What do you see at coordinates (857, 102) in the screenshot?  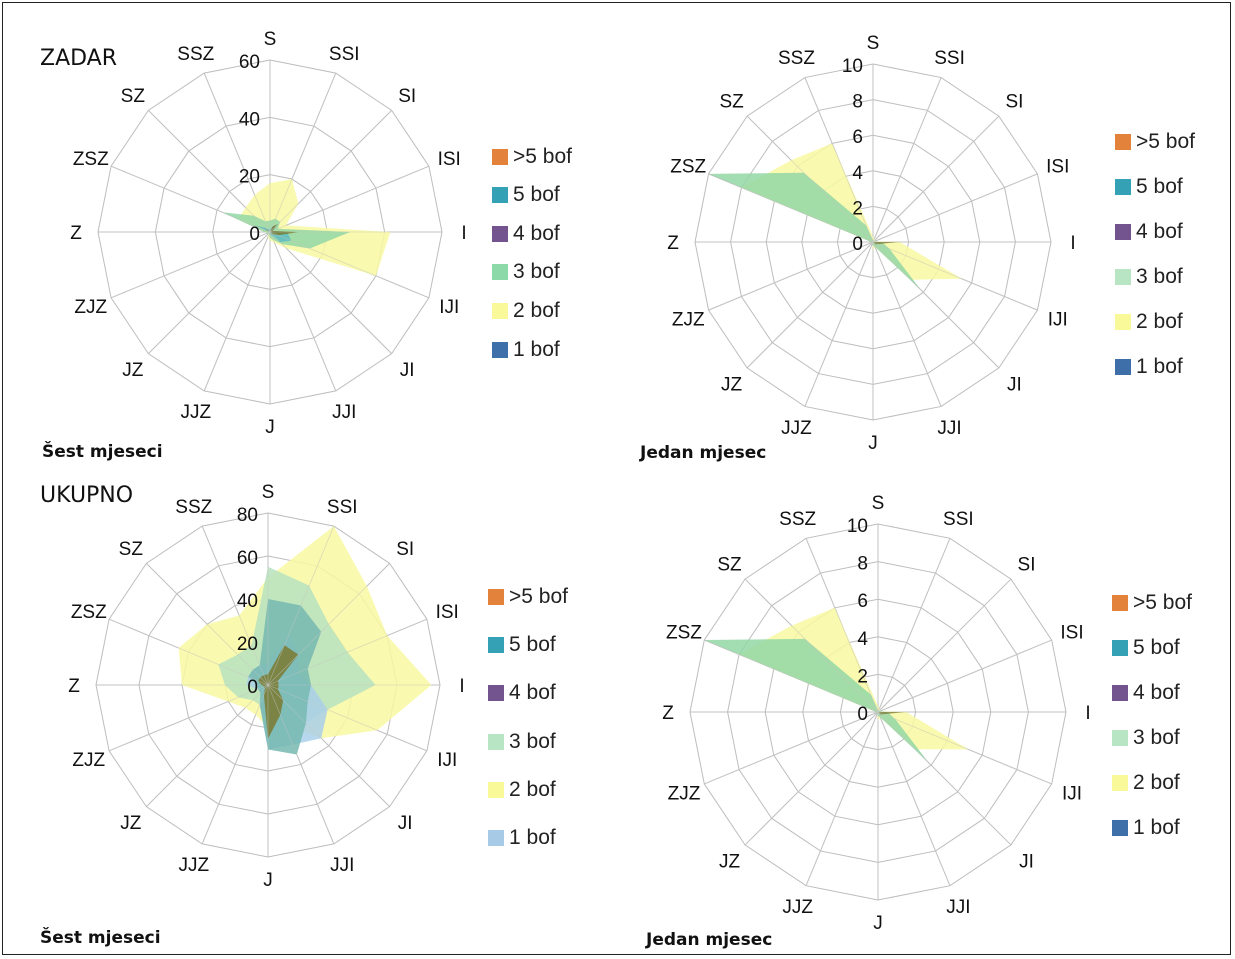 I see `tick-label: 8` at bounding box center [857, 102].